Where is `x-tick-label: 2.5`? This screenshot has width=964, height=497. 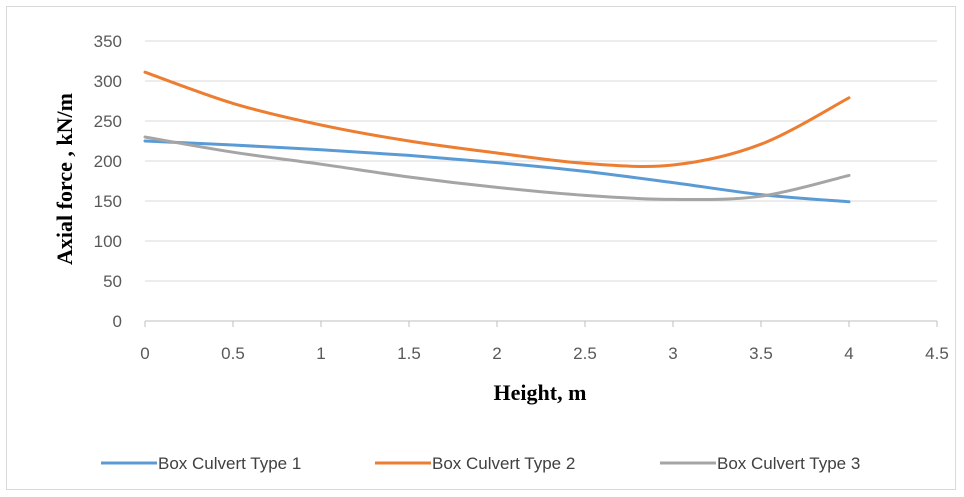 x-tick-label: 2.5 is located at coordinates (585, 353).